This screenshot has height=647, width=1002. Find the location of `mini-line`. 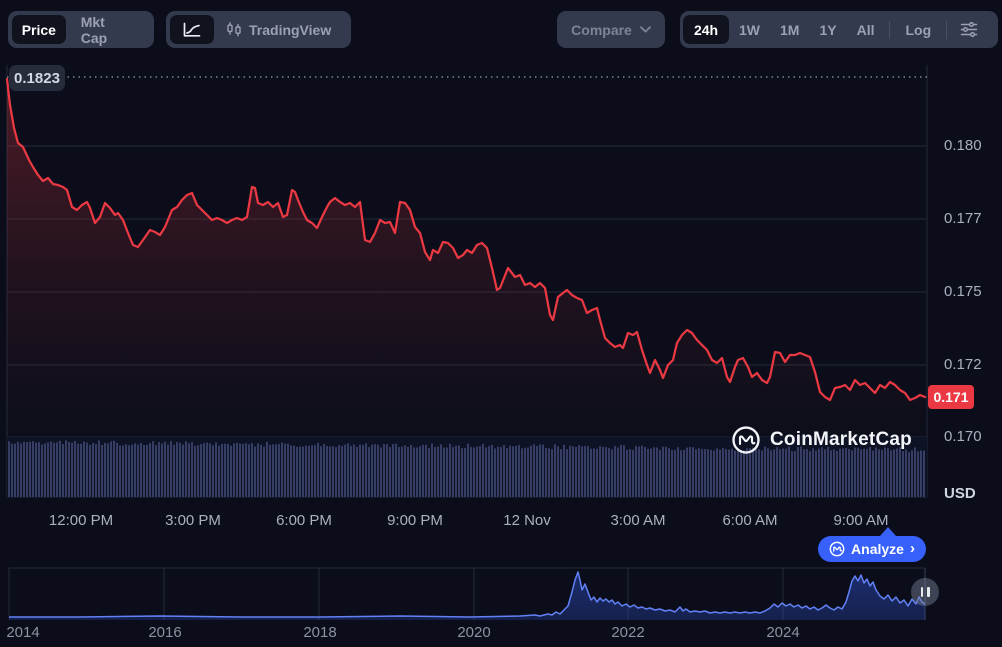

mini-line is located at coordinates (467, 594).